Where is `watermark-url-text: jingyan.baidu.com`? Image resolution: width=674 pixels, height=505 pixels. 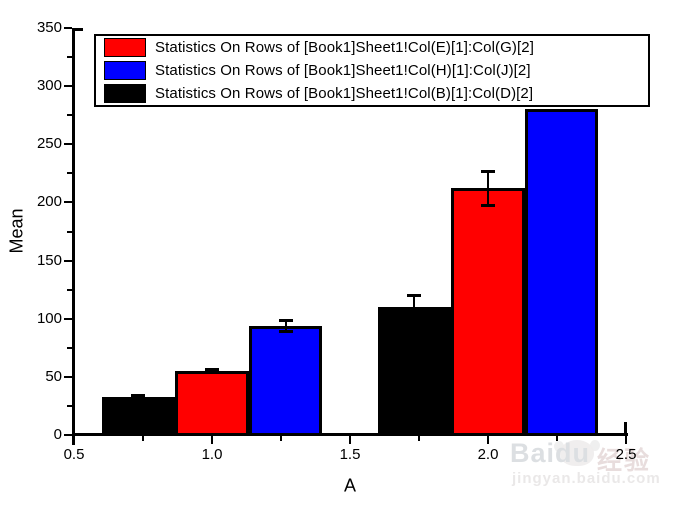
watermark-url-text: jingyan.baidu.com is located at coordinates (586, 478).